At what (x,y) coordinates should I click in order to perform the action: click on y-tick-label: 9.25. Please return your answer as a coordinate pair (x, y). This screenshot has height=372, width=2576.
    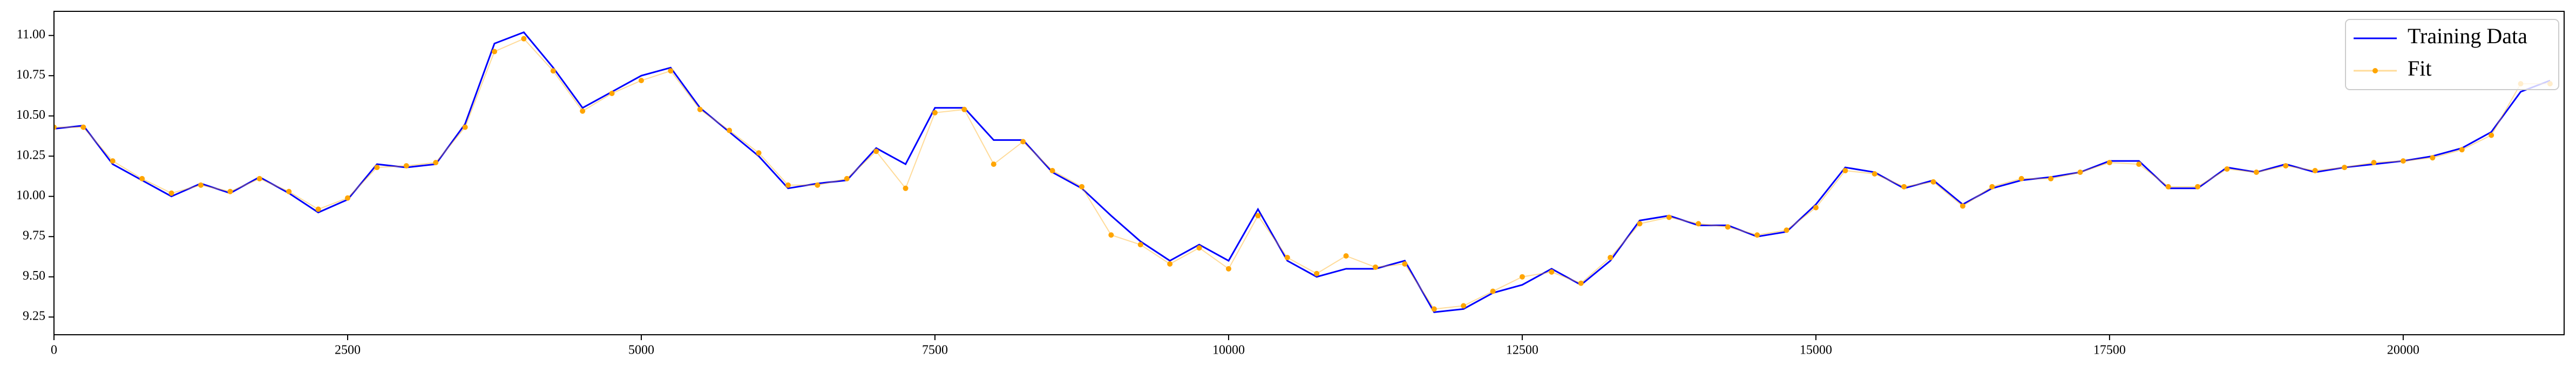
    Looking at the image, I should click on (34, 316).